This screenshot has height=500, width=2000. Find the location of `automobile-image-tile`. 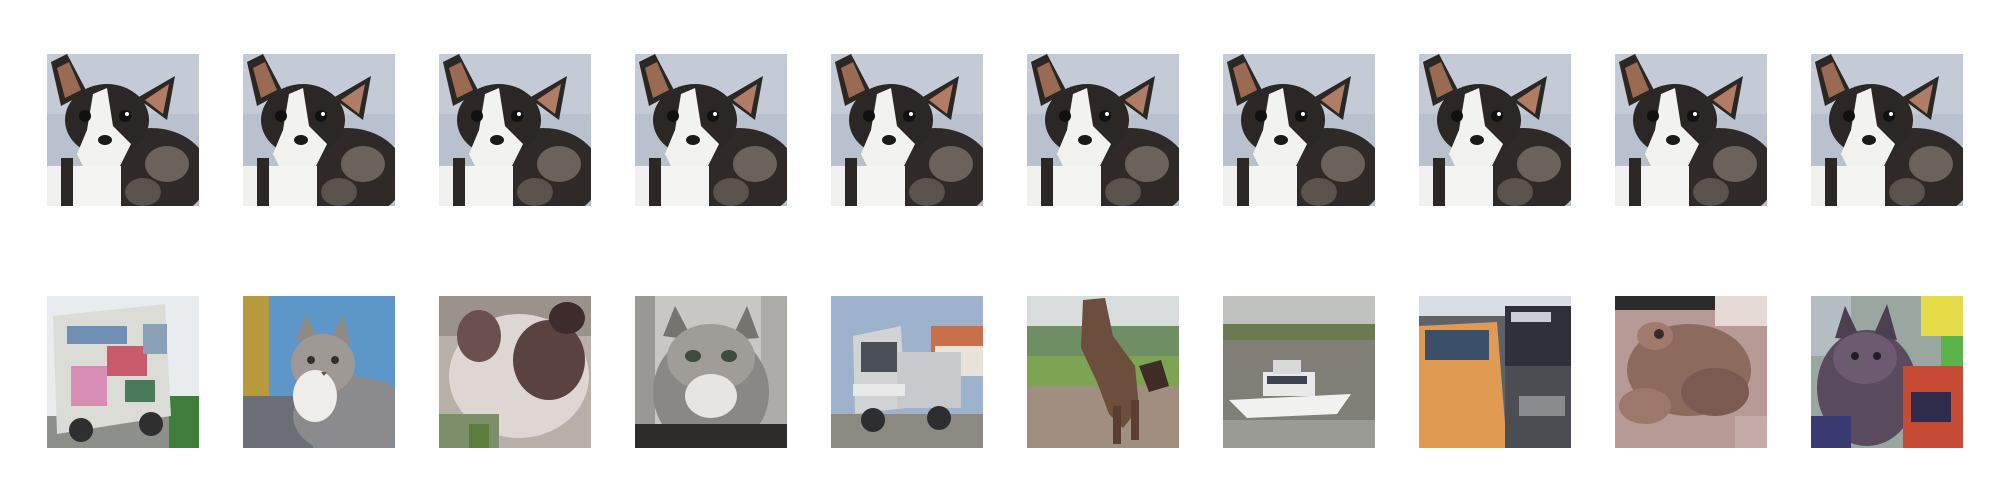

automobile-image-tile is located at coordinates (1495, 372).